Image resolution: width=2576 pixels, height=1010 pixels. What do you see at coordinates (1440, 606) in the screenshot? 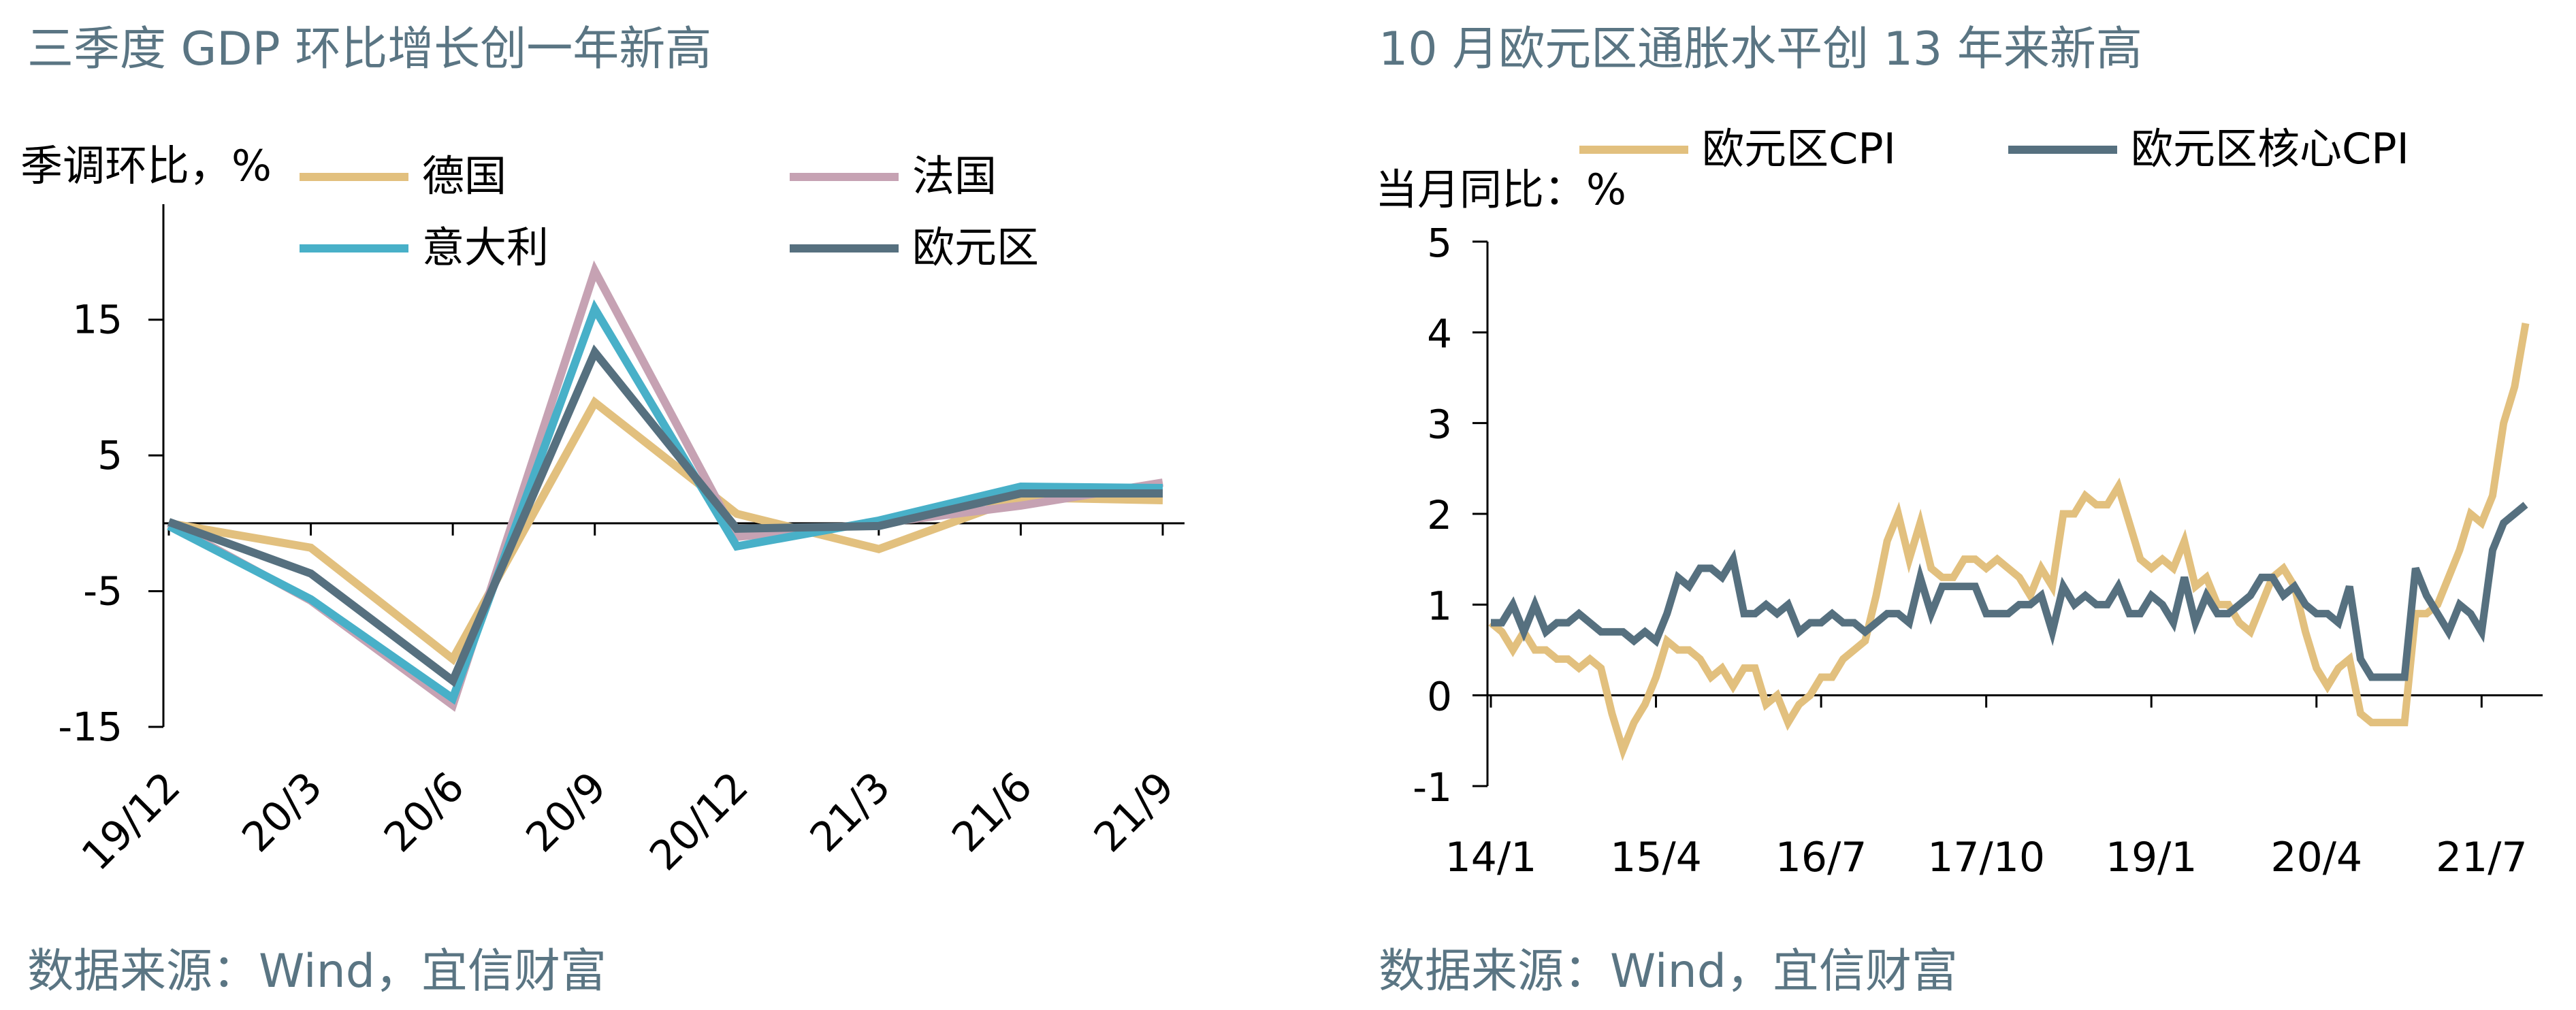
I see `chart2-y-tick-label: 1` at bounding box center [1440, 606].